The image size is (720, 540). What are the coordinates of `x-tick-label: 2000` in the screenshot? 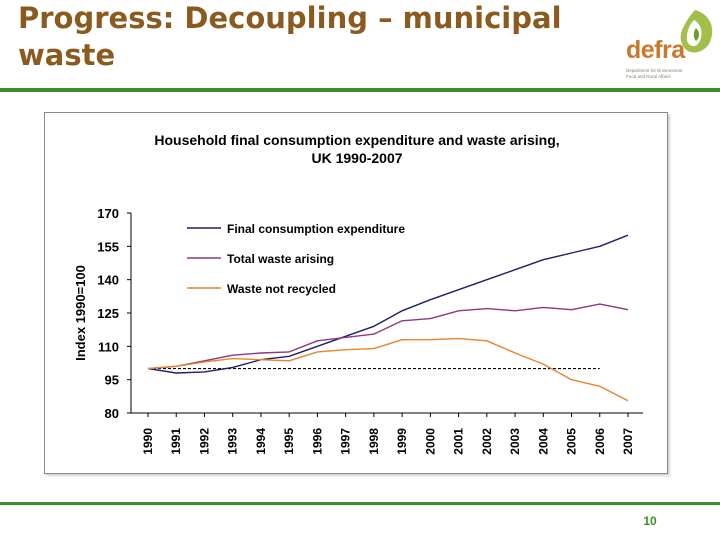 It's located at (430, 441).